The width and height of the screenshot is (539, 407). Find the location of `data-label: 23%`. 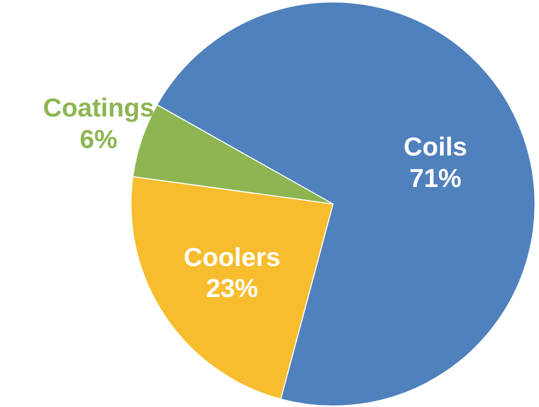

data-label: 23% is located at coordinates (232, 288).